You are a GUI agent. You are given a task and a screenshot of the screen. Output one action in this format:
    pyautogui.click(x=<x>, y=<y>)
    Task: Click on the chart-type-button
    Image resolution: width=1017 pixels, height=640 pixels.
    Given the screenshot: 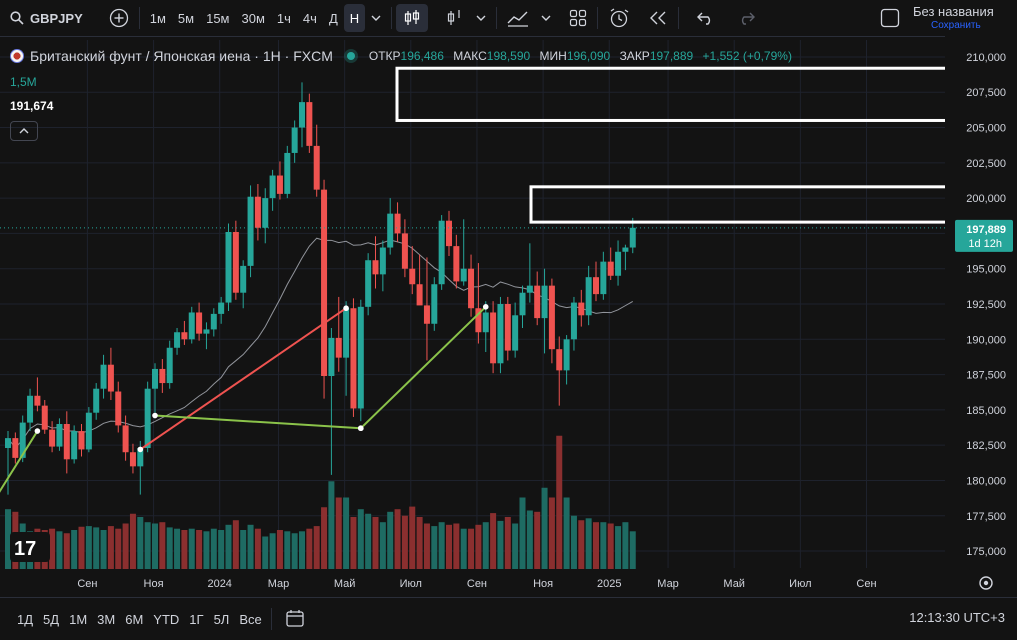 What is the action you would take?
    pyautogui.click(x=455, y=18)
    